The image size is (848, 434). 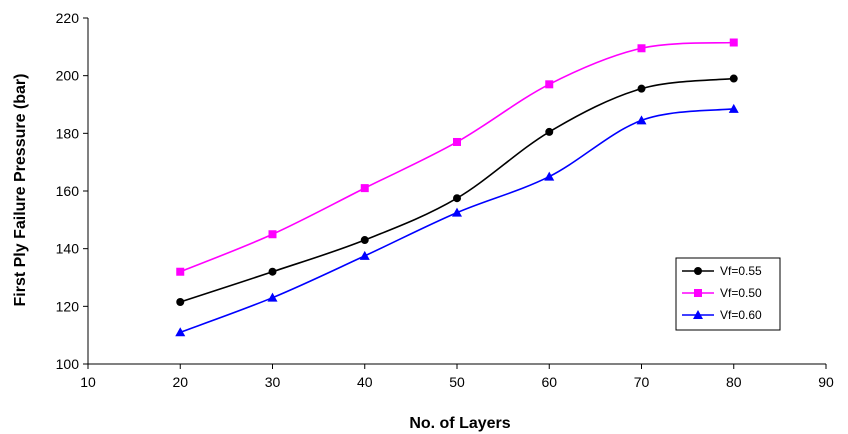 I want to click on legend-item: Vf=0.55, so click(x=722, y=271).